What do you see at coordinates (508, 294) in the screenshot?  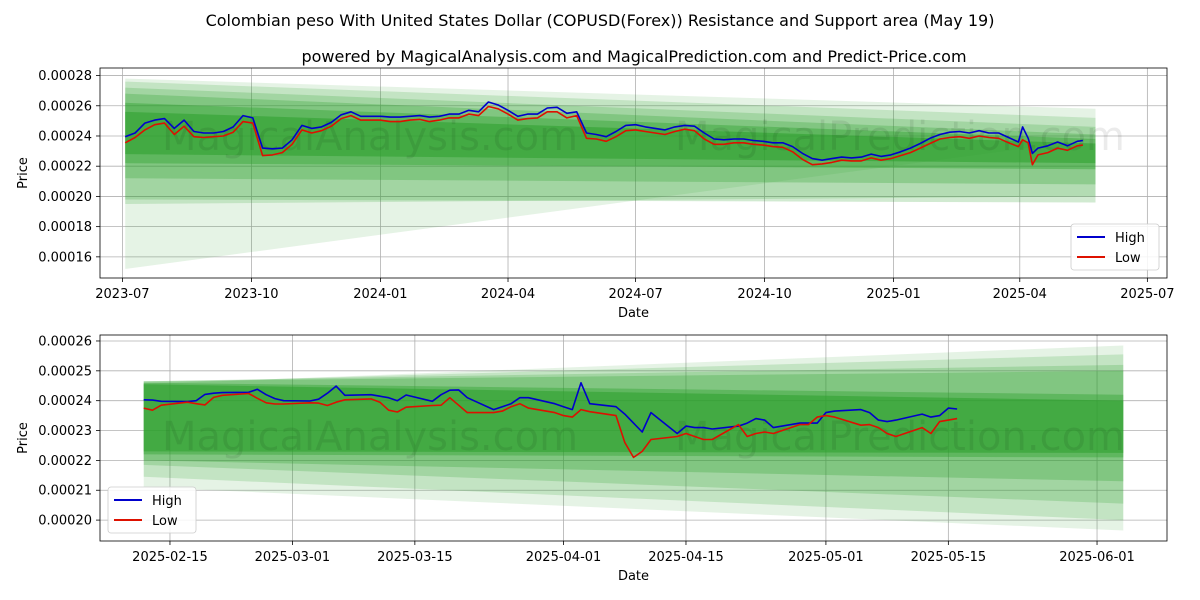 I see `x-tick-label: 2024-04` at bounding box center [508, 294].